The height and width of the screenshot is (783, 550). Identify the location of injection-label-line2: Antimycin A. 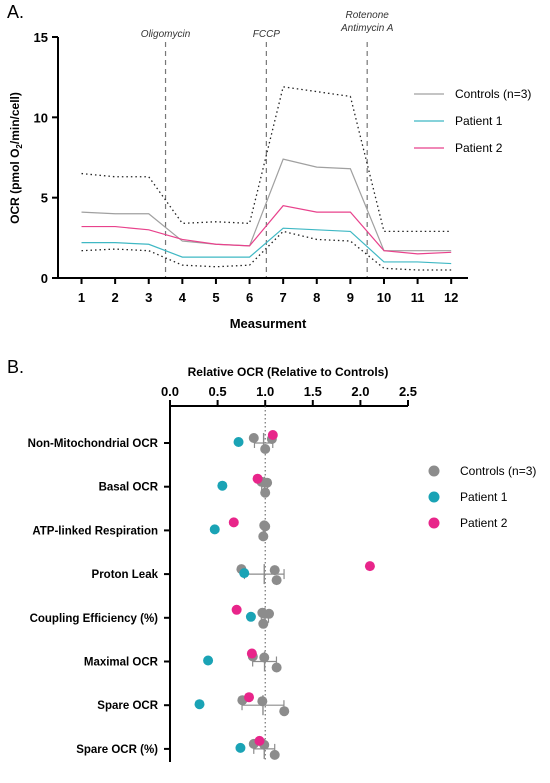
(367, 28).